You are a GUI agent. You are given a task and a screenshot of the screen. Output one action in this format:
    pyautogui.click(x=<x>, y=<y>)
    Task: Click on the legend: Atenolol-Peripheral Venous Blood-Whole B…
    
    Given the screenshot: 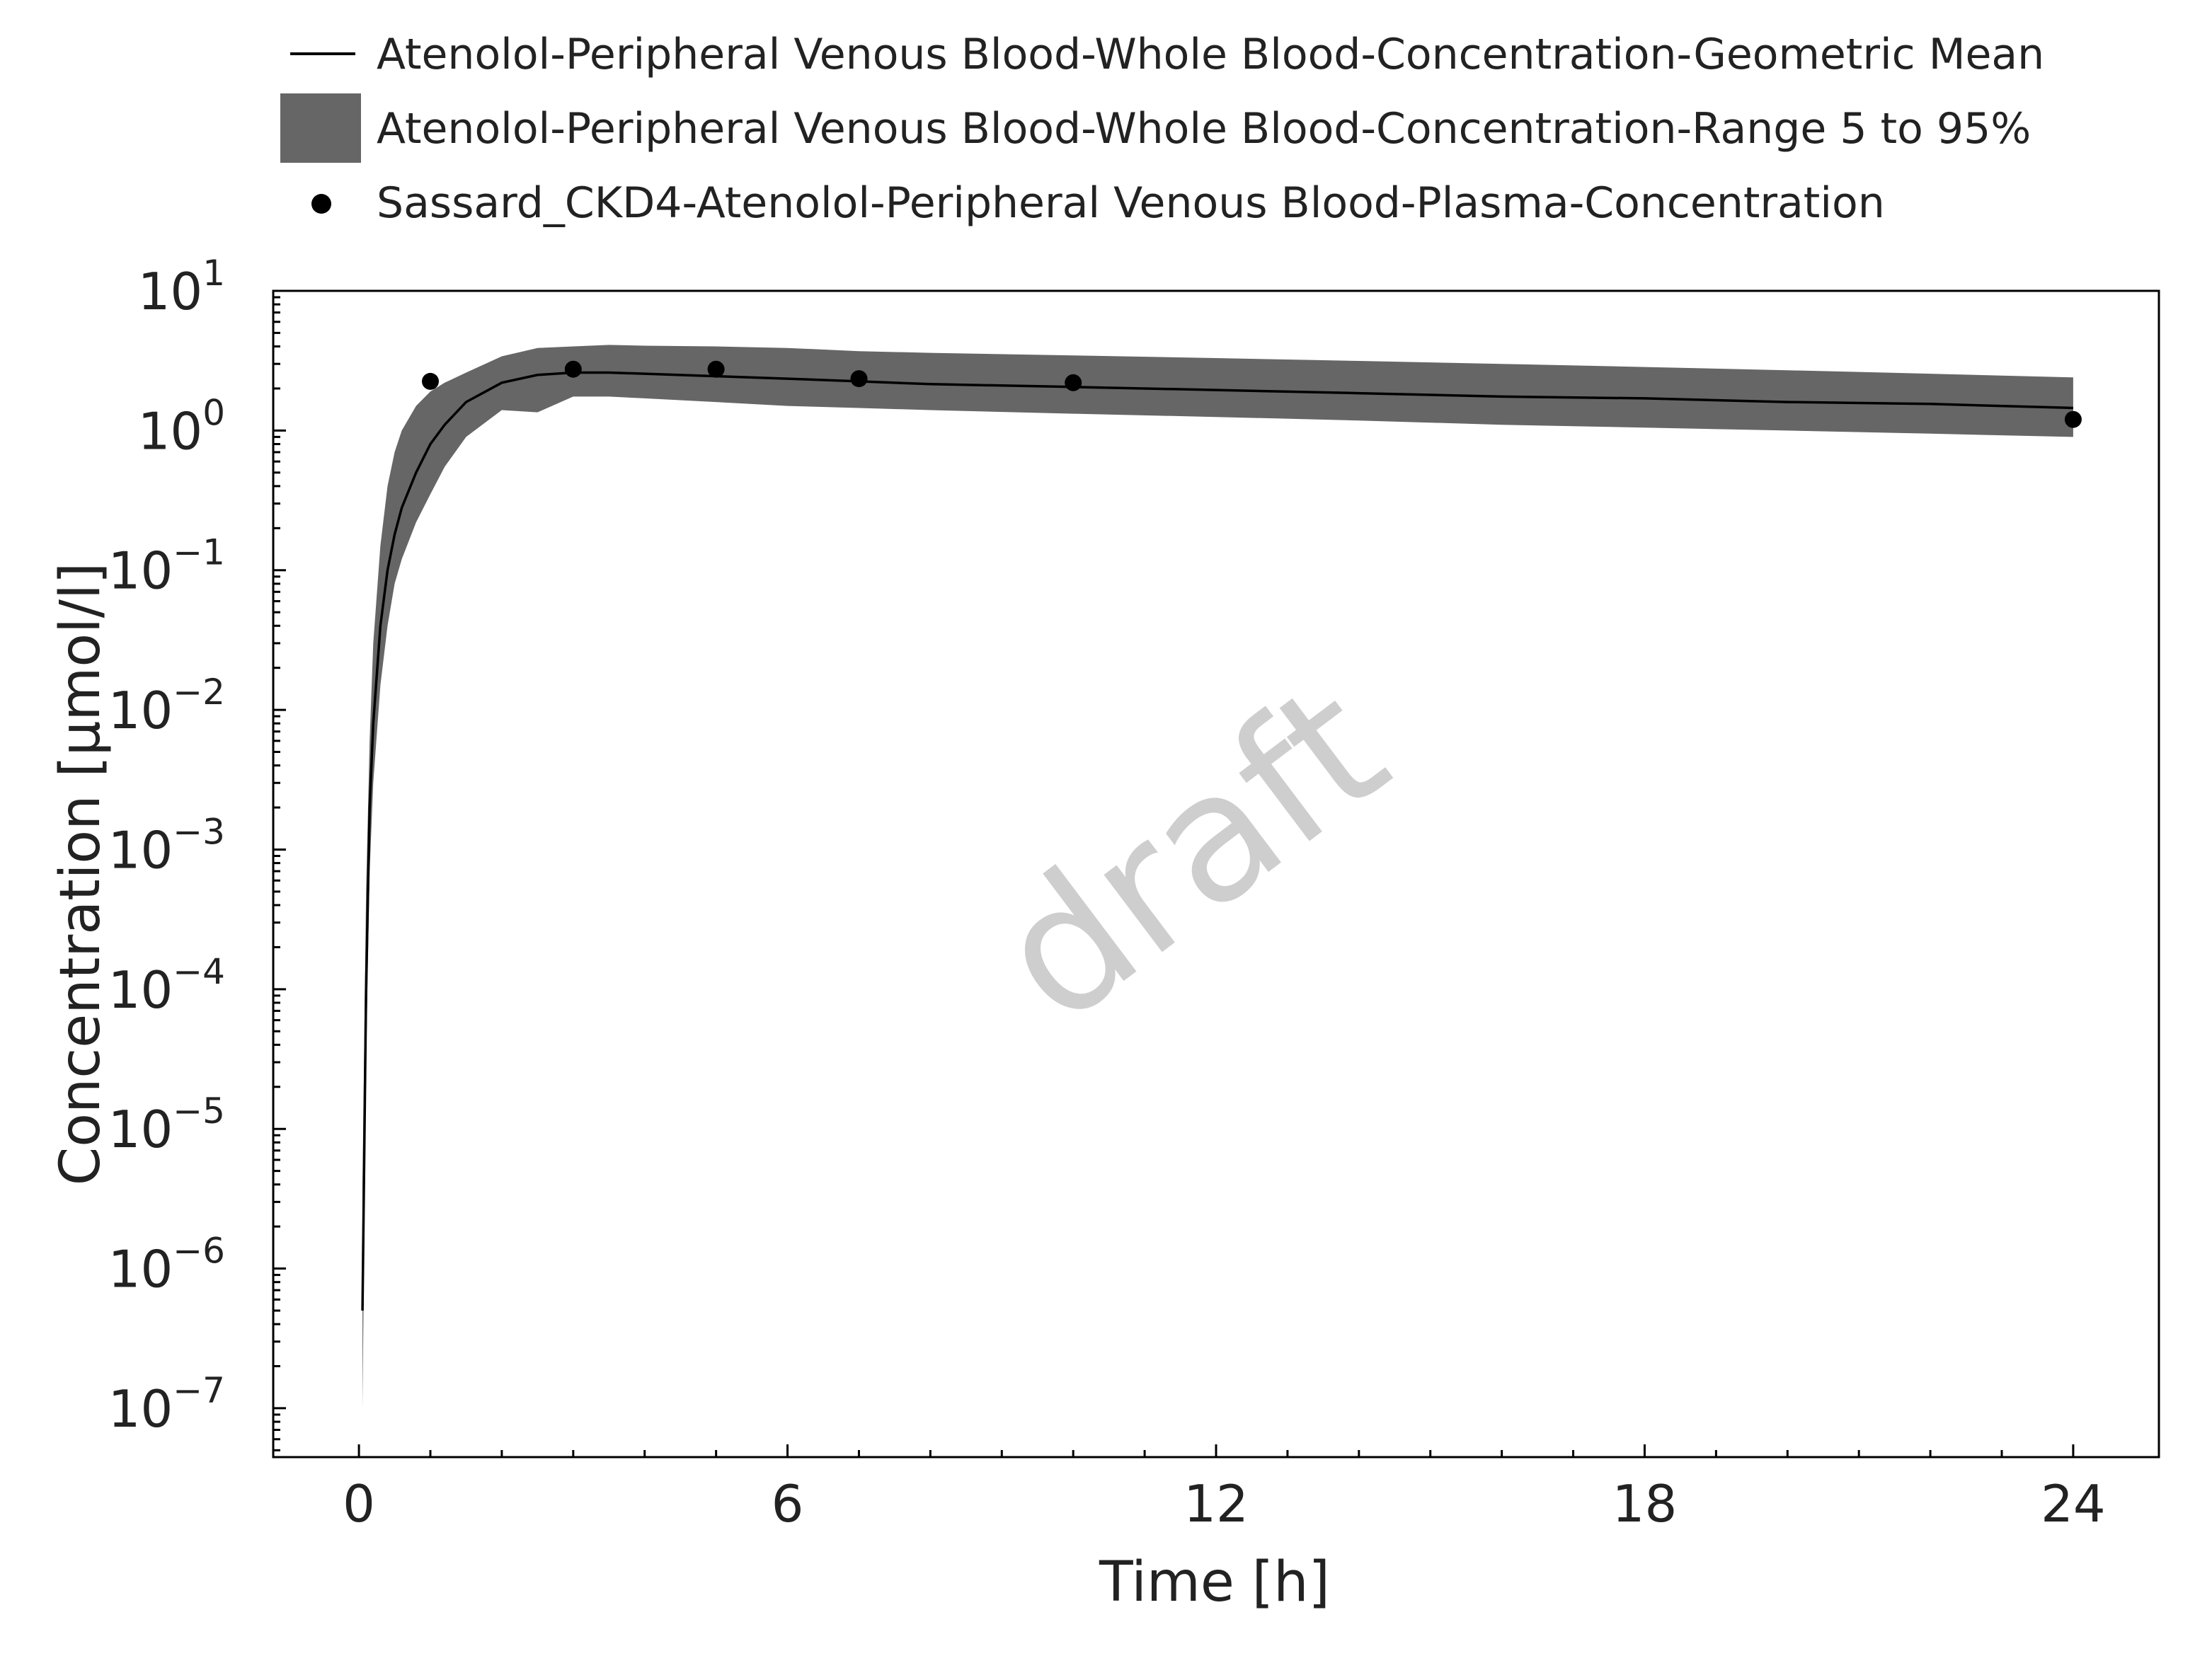 What is the action you would take?
    pyautogui.click(x=1162, y=129)
    